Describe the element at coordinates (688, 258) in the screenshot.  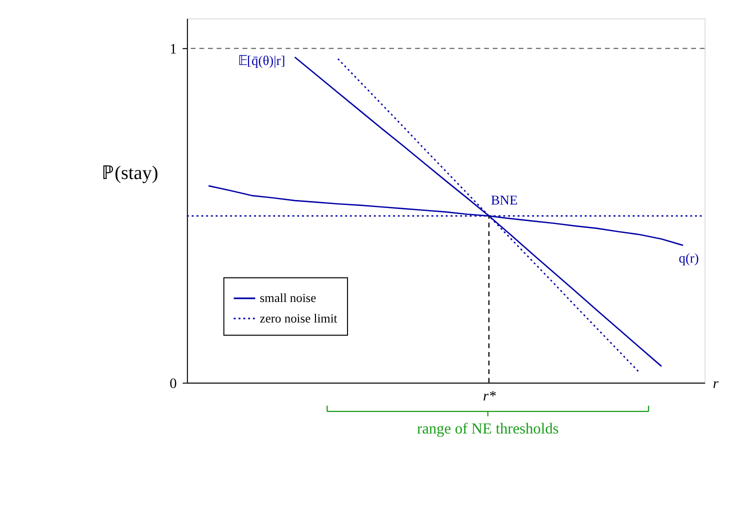
I see `annotation: q(r)` at that location.